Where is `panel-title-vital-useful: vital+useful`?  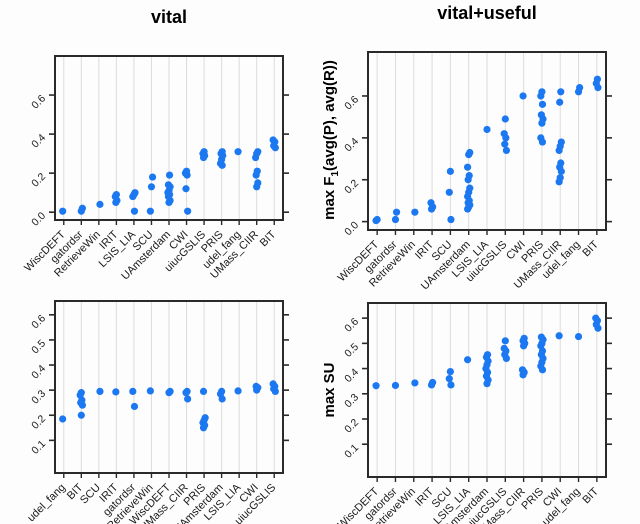
panel-title-vital-useful: vital+useful is located at coordinates (487, 13).